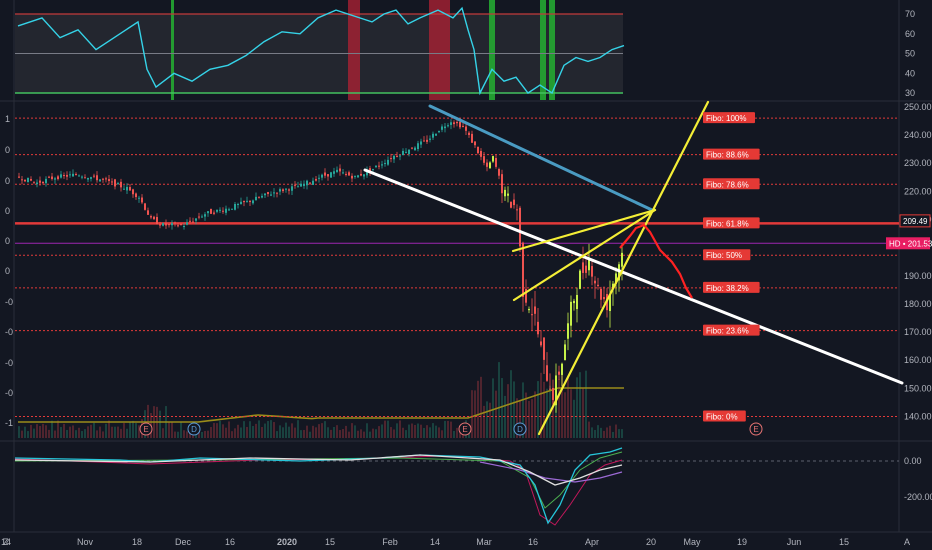  Describe the element at coordinates (318, 470) in the screenshot. I see `macd-signal-line` at that location.